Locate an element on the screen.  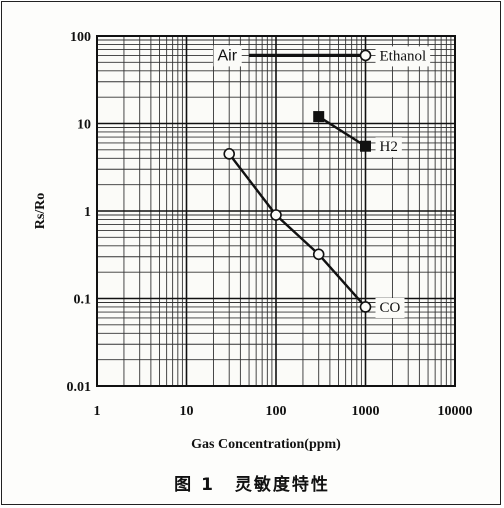
x-tick-label: 10 is located at coordinates (187, 411).